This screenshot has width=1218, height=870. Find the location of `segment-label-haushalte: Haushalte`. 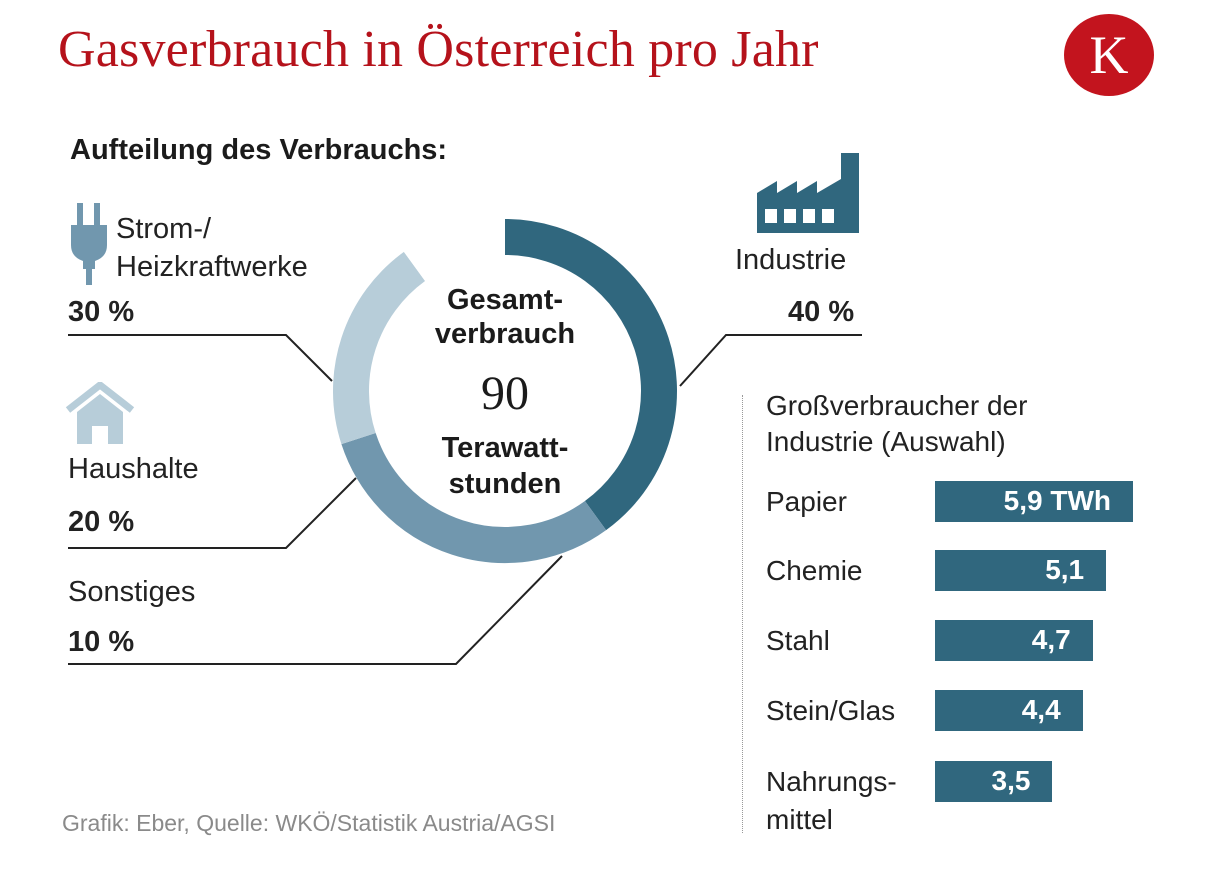

segment-label-haushalte: Haushalte is located at coordinates (133, 469).